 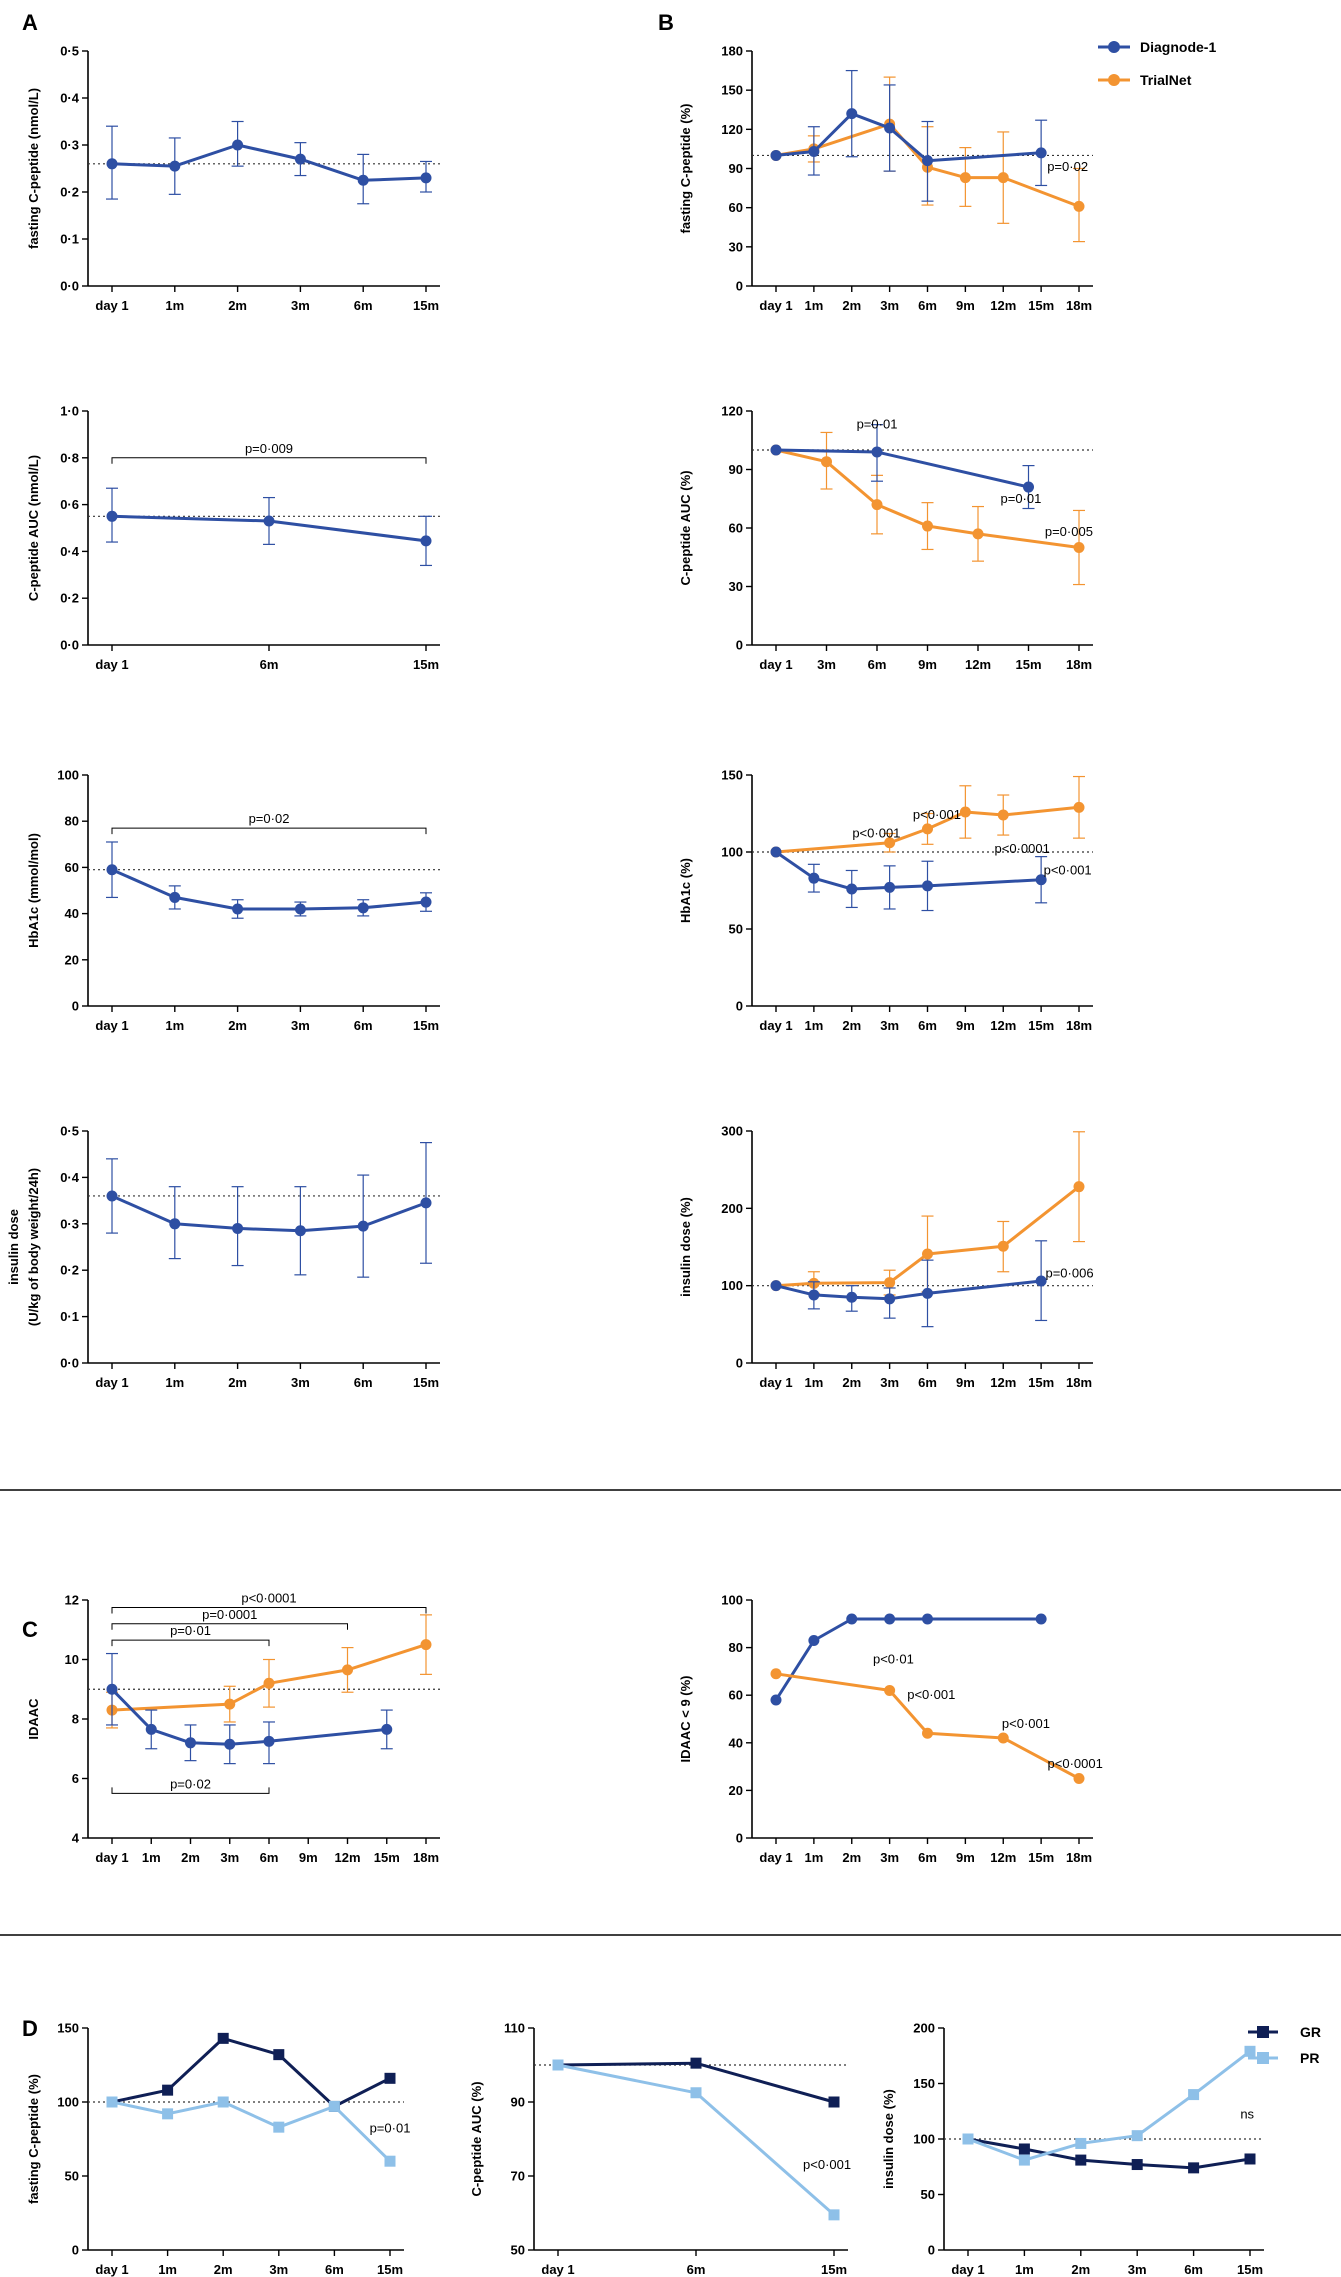 What do you see at coordinates (69, 286) in the screenshot?
I see `y-tick-label: 0·0` at bounding box center [69, 286].